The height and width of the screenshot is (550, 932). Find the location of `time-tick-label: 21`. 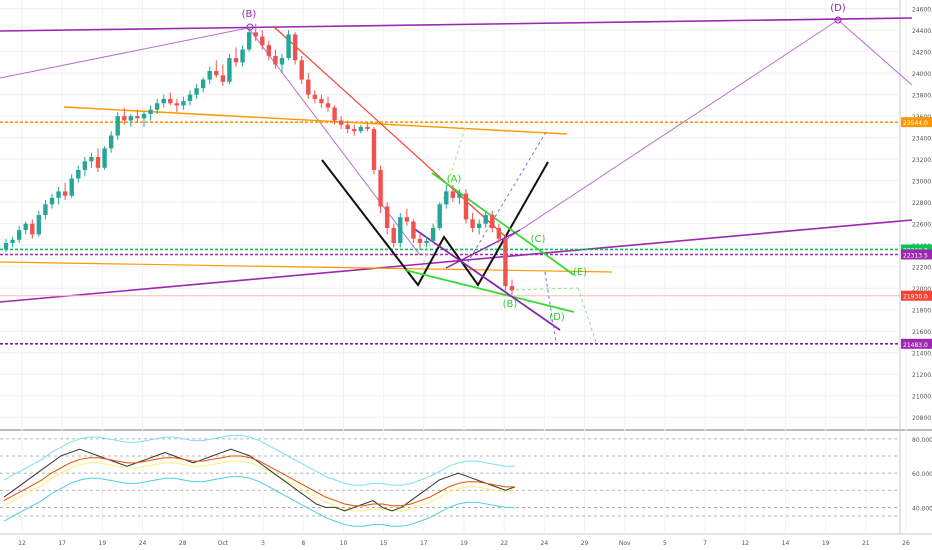

time-tick-label: 21 is located at coordinates (866, 543).